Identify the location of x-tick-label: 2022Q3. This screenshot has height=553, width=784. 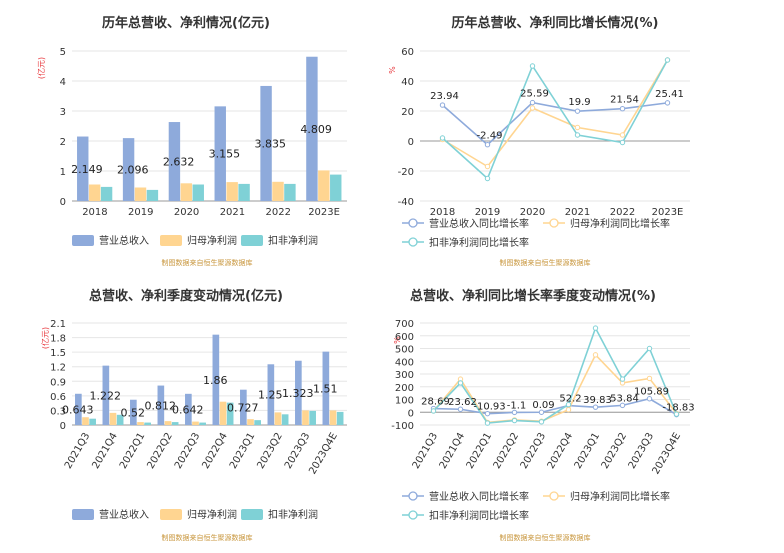
(533, 451).